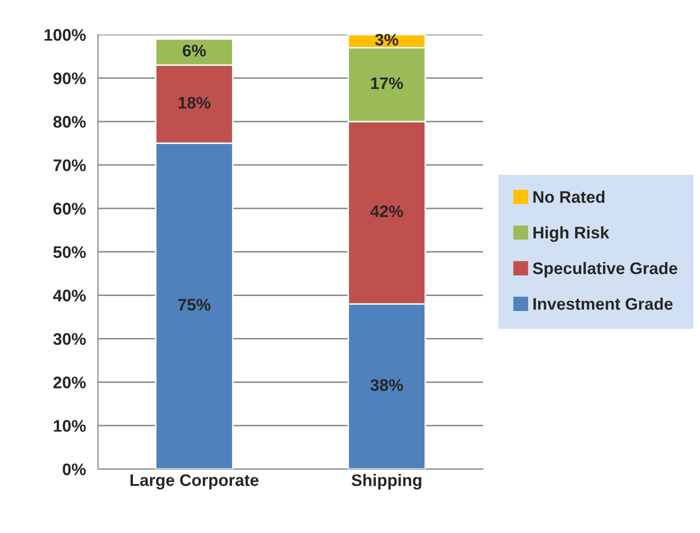  Describe the element at coordinates (194, 482) in the screenshot. I see `x-tick-label: Large Corporate` at that location.